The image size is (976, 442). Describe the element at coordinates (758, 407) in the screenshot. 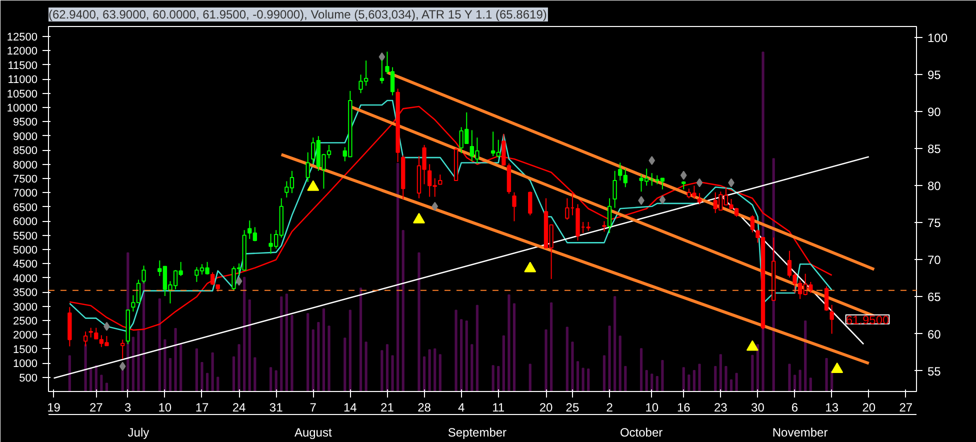

I see `x-tick-label: 30` at that location.